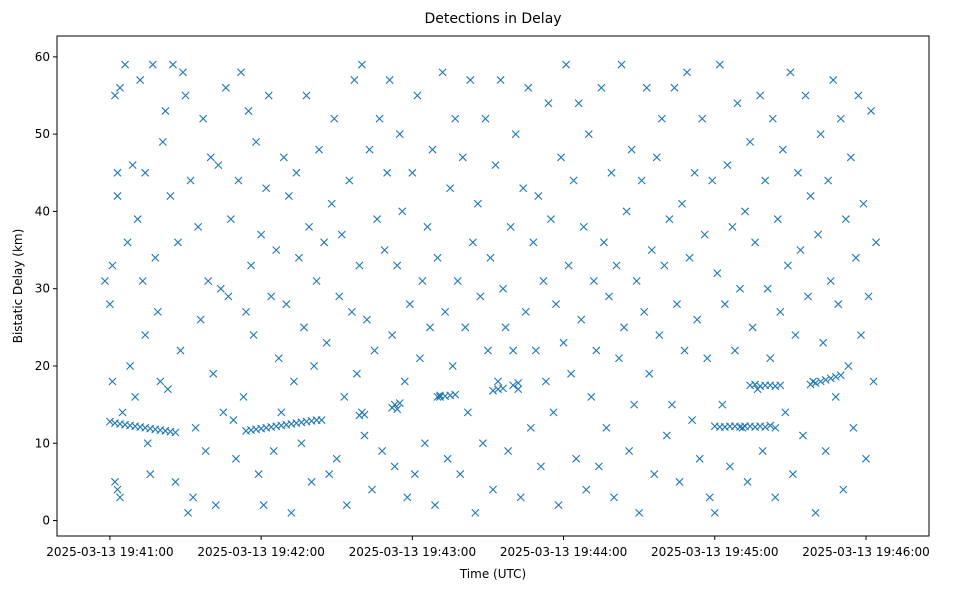 This screenshot has height=594, width=979. What do you see at coordinates (492, 574) in the screenshot?
I see `x-axis-label: Time (UTC)` at bounding box center [492, 574].